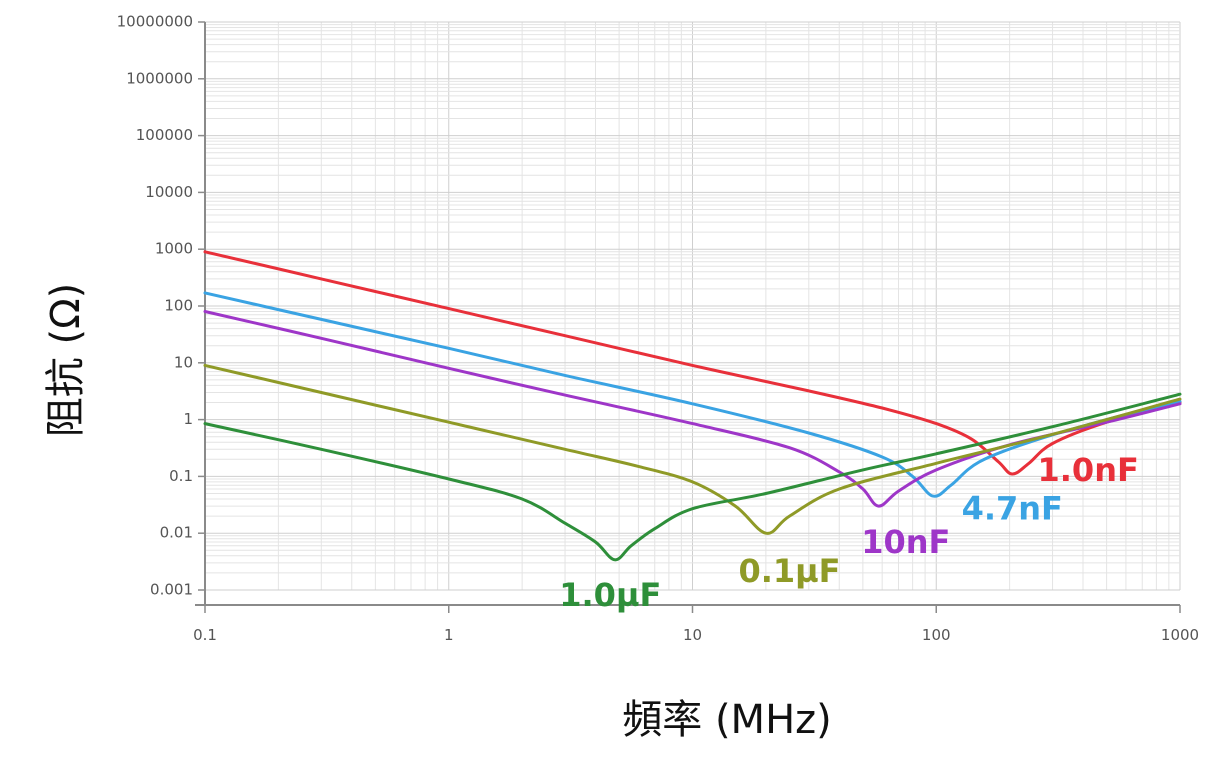  Describe the element at coordinates (169, 192) in the screenshot. I see `y-tick-label: 10000` at that location.